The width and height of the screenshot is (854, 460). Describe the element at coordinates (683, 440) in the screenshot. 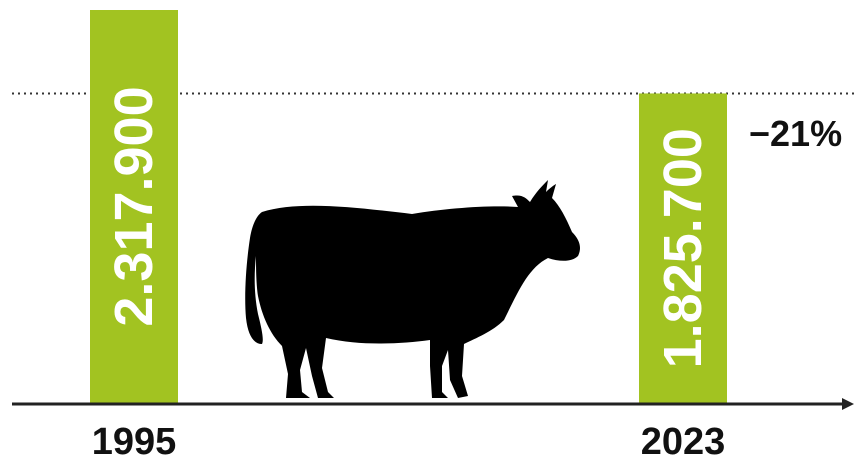

I see `x-tick-label-2023: 2023` at that location.